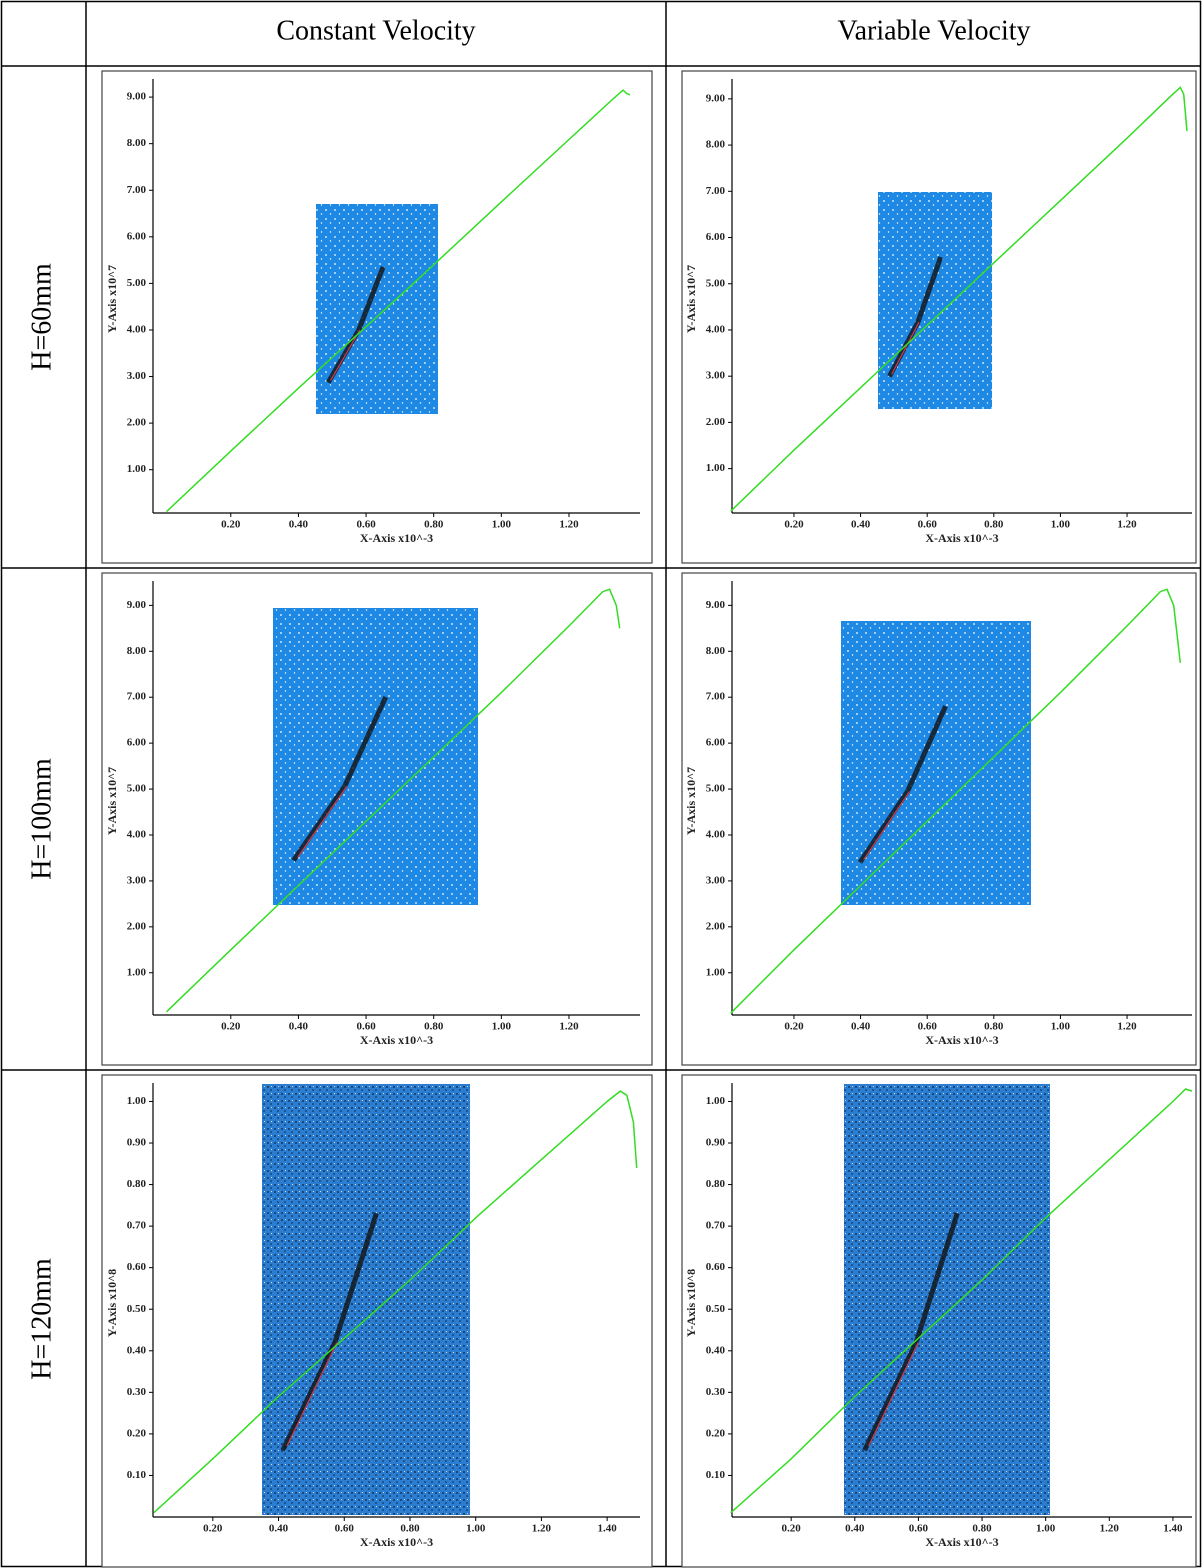 The height and width of the screenshot is (1568, 1202). Describe the element at coordinates (137, 1226) in the screenshot. I see `y-tick-label: 0.70` at that location.